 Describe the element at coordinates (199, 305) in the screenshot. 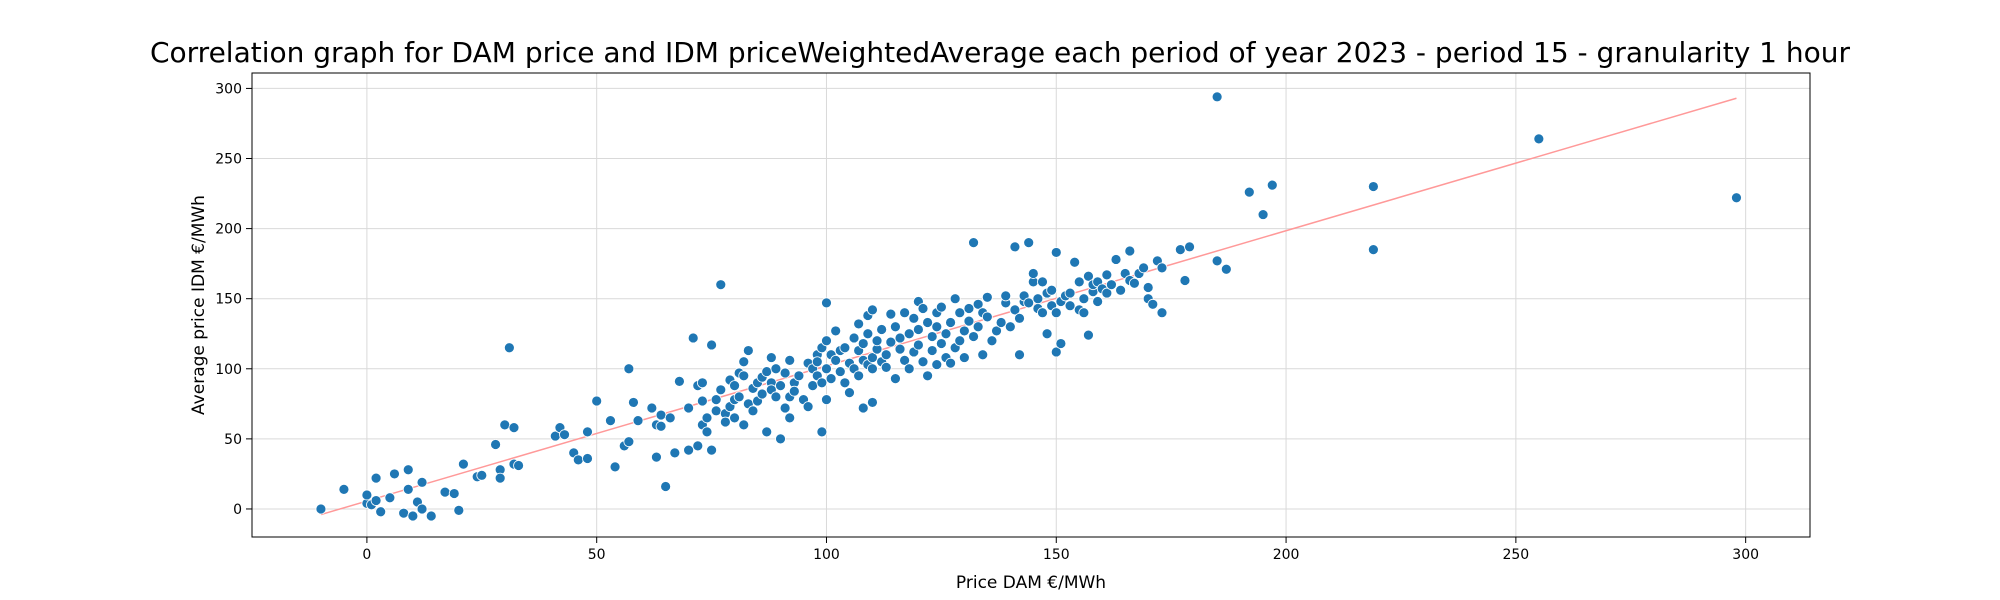

I see `y-axis-label: Average price IDM €/MWh` at that location.